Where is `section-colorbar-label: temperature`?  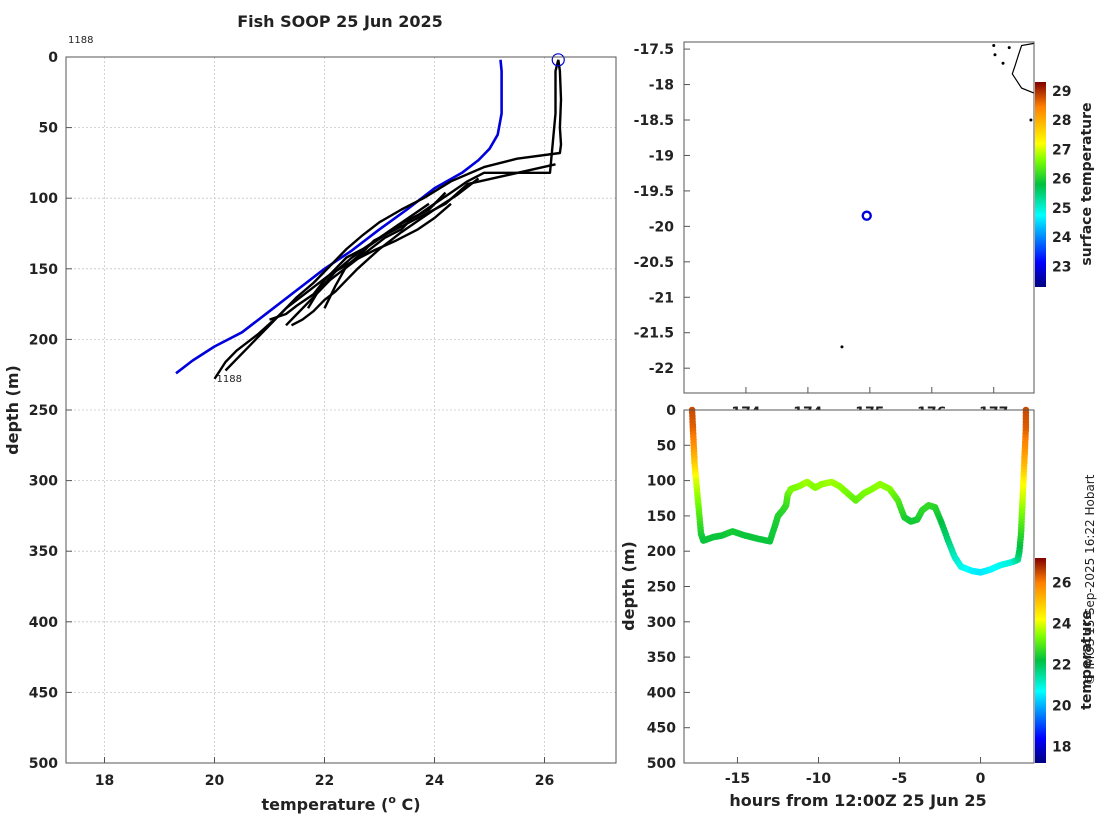
section-colorbar-label: temperature is located at coordinates (1087, 660).